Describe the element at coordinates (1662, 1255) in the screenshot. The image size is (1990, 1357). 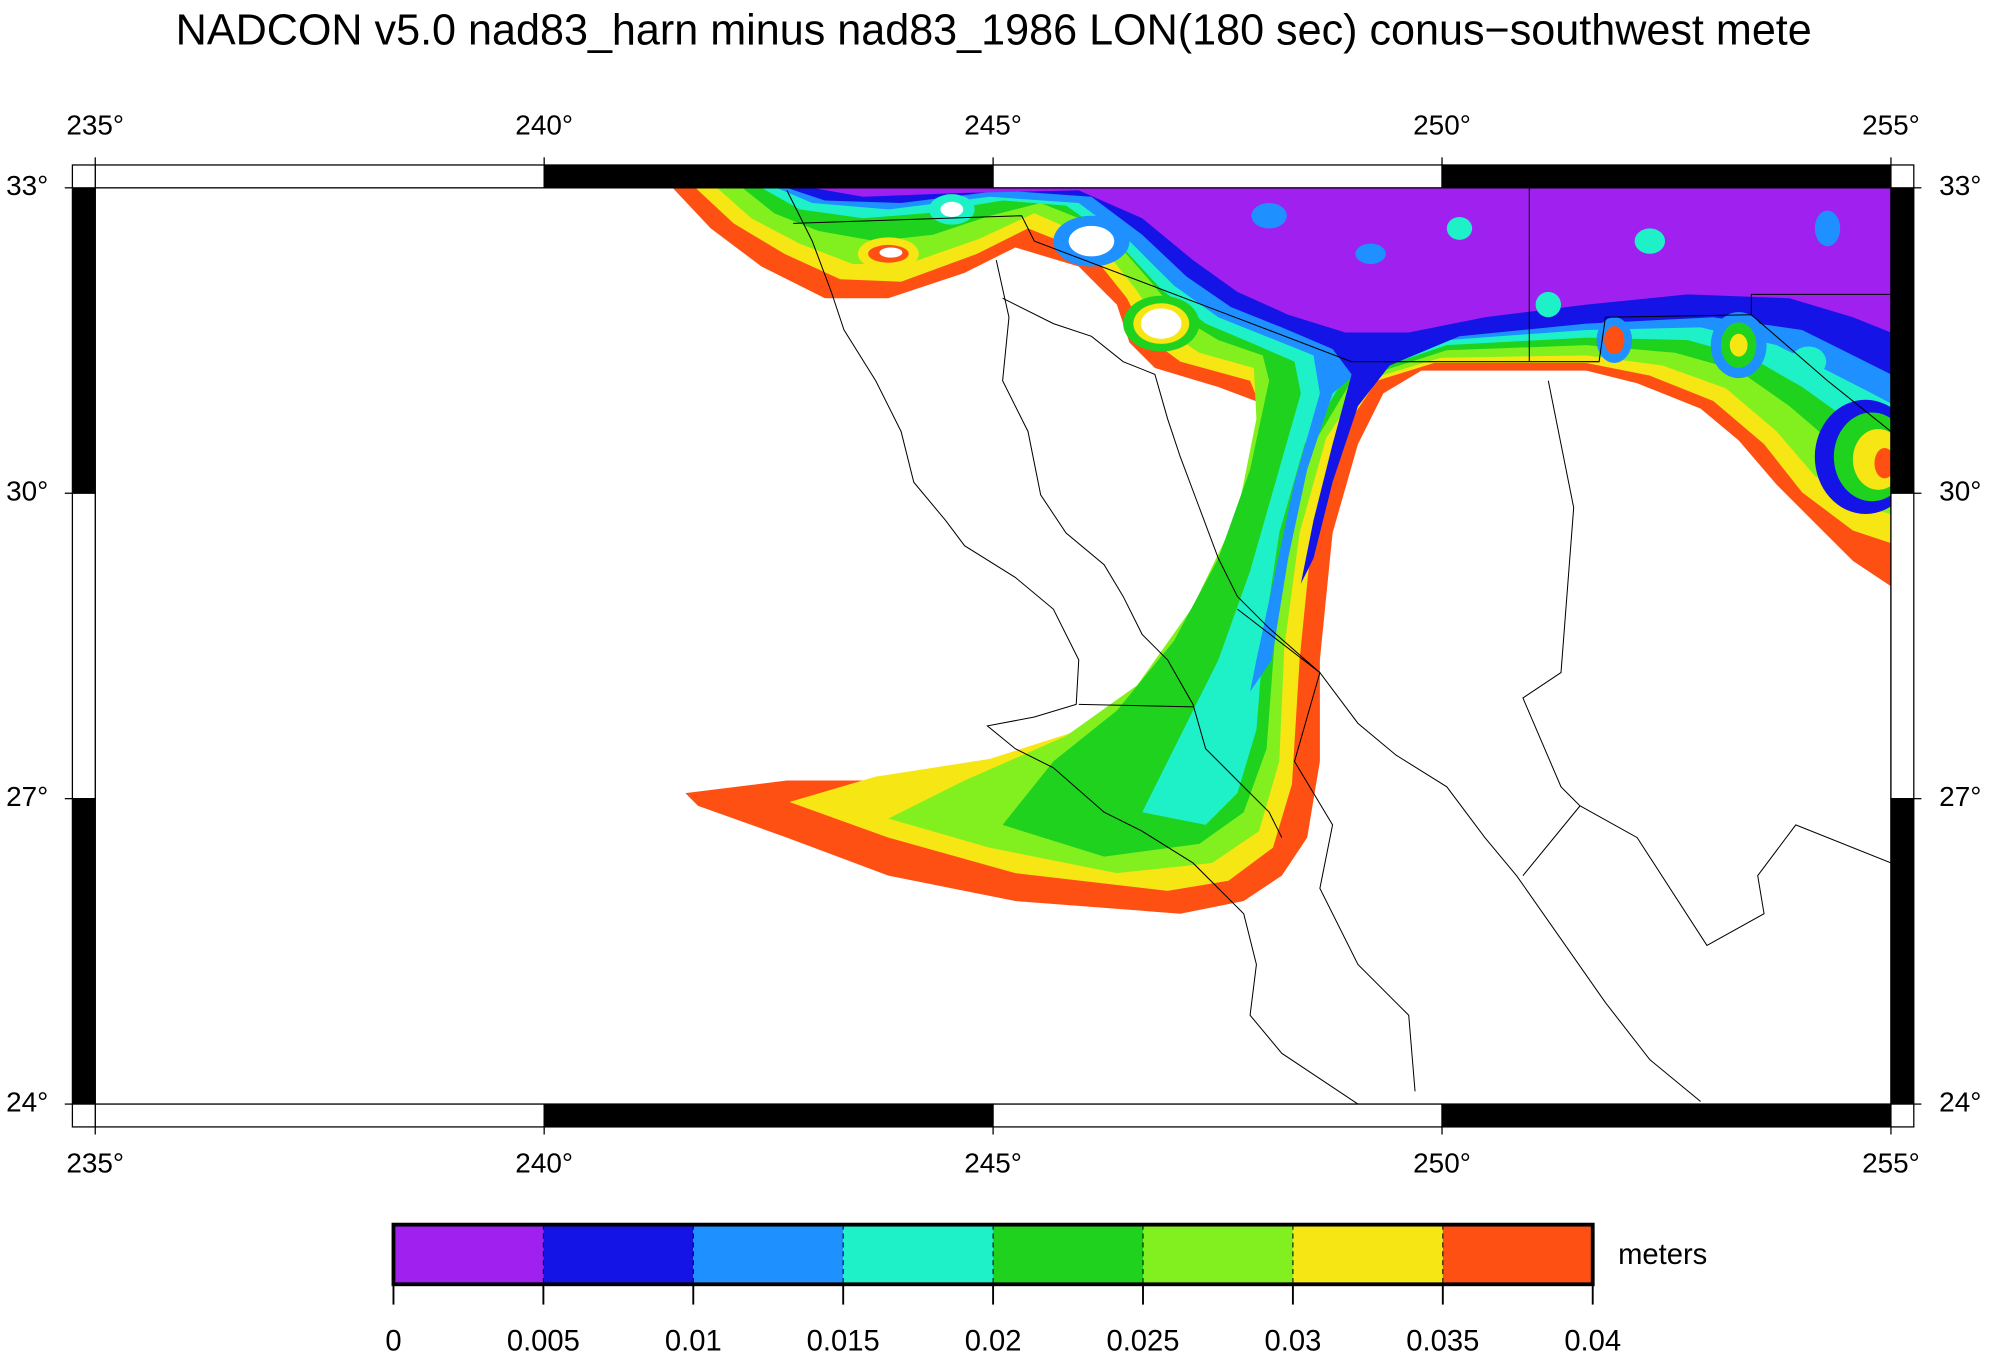
I see `colorbar-label: meters` at that location.